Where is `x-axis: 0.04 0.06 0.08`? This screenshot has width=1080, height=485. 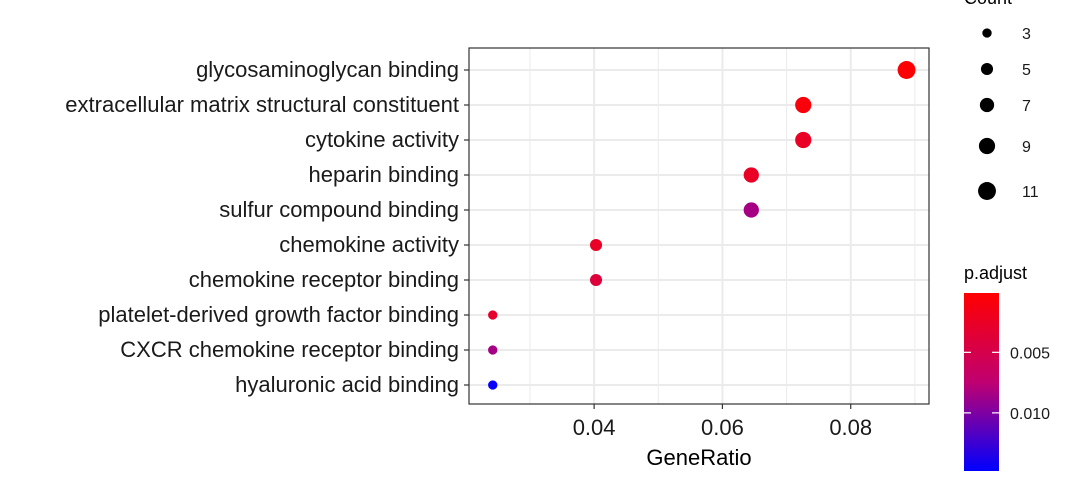
x-axis: 0.04 0.06 0.08 is located at coordinates (722, 422).